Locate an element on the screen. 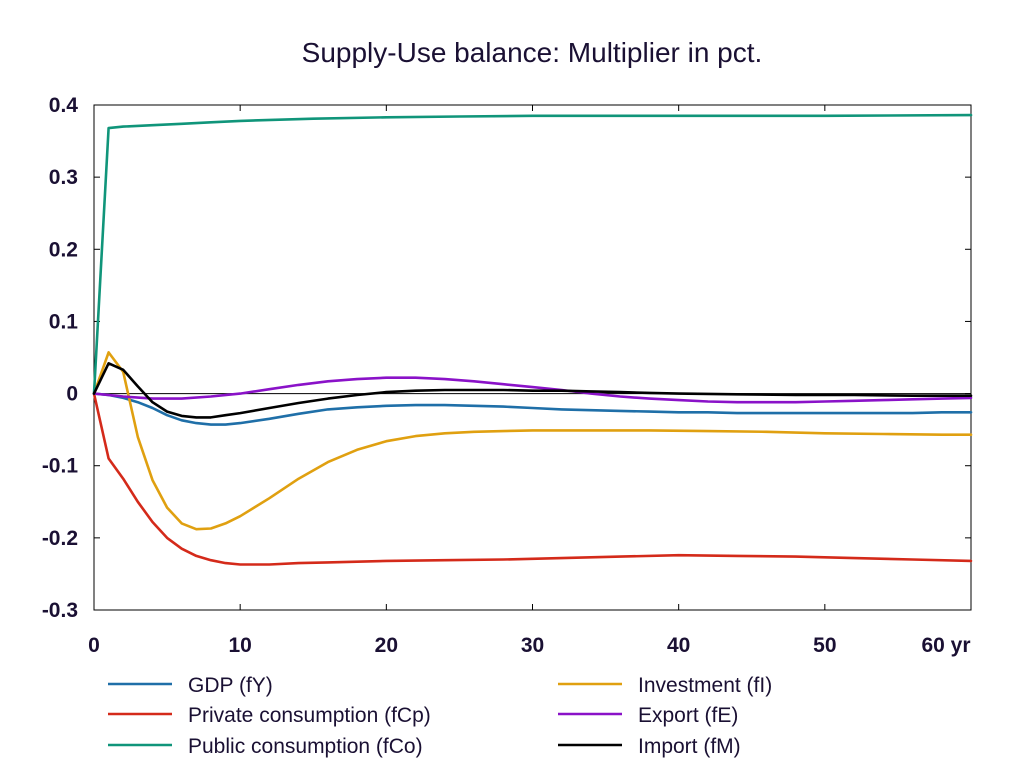 Image resolution: width=1024 pixels, height=778 pixels. y-tick-label: -0.3 is located at coordinates (60, 610).